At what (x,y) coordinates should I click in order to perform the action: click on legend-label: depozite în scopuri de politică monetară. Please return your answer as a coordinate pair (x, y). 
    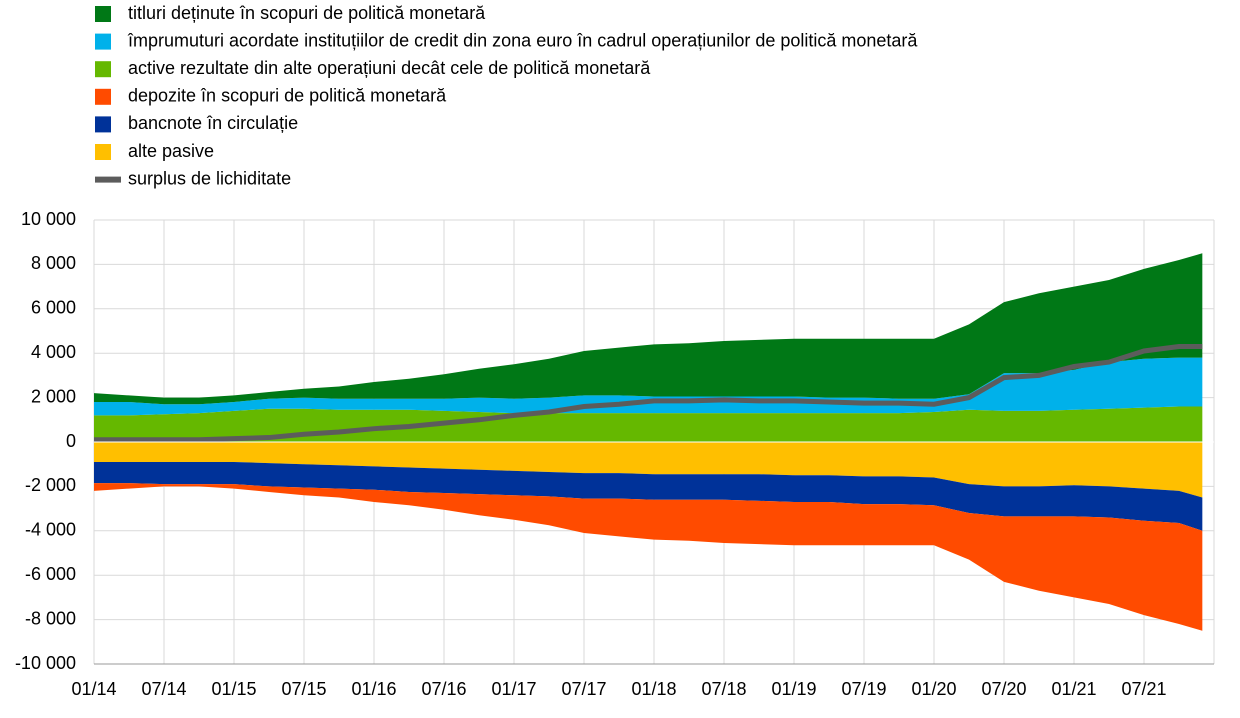
    Looking at the image, I should click on (287, 96).